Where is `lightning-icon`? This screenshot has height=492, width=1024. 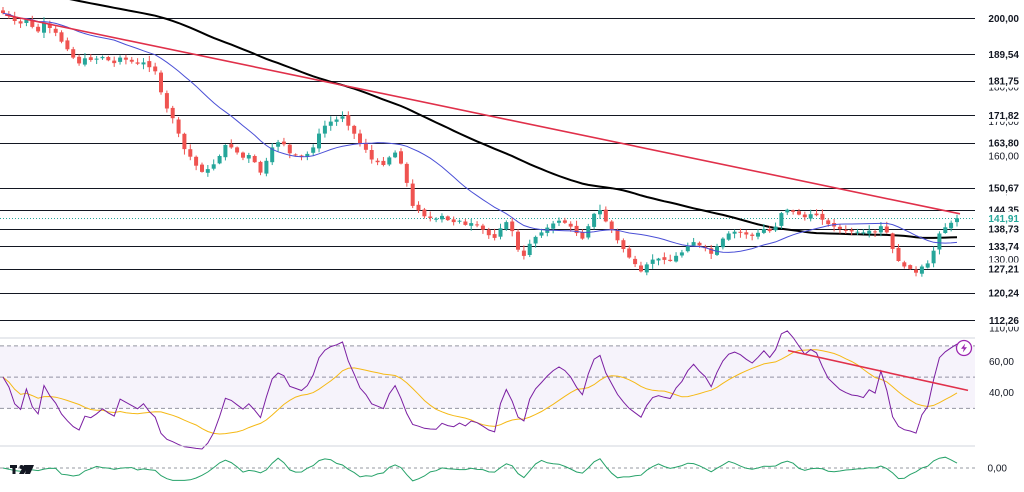 lightning-icon is located at coordinates (964, 348).